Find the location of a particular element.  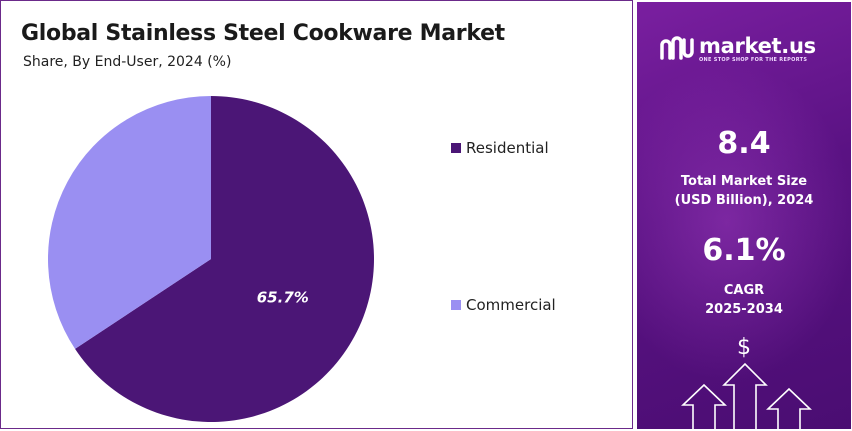

legend-swatch-commercial is located at coordinates (456, 305).